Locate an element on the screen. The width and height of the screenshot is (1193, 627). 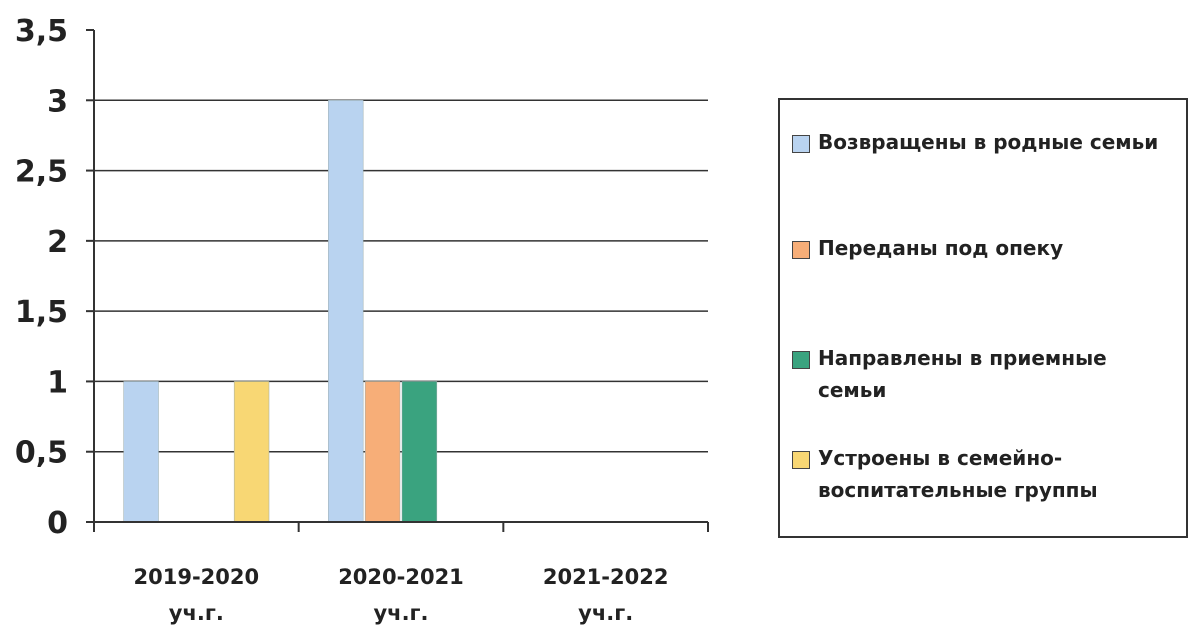
legend-item-family-groups: Устроены в семейно-воспитательные группы is located at coordinates (987, 476).